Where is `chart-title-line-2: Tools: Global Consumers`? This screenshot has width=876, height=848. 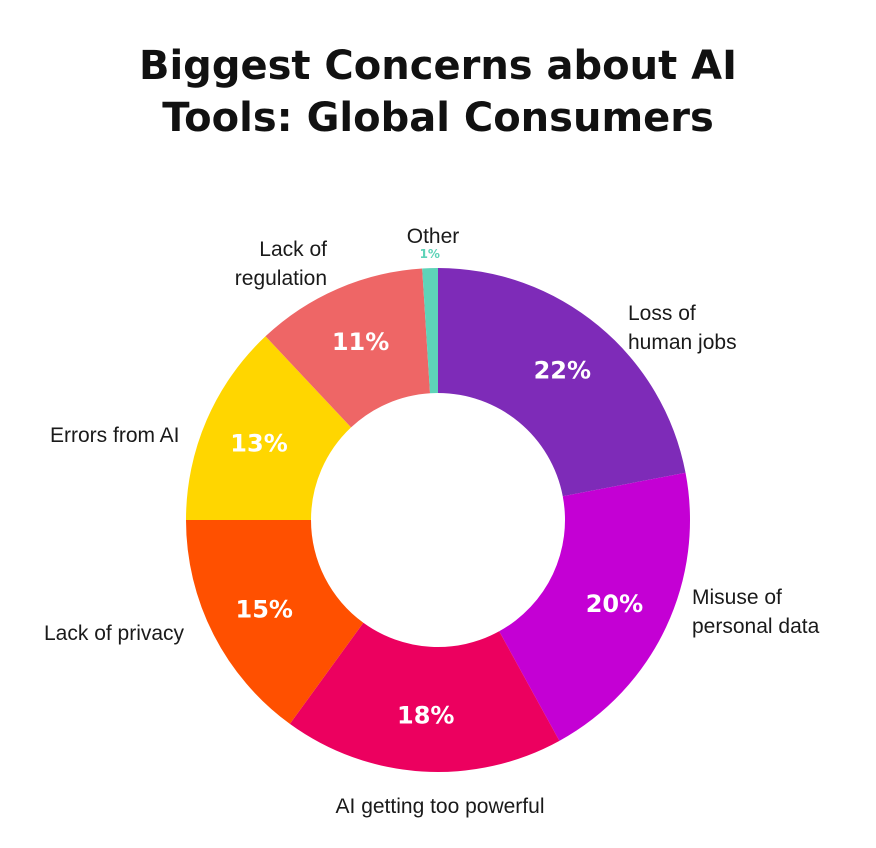
chart-title-line-2: Tools: Global Consumers is located at coordinates (438, 118).